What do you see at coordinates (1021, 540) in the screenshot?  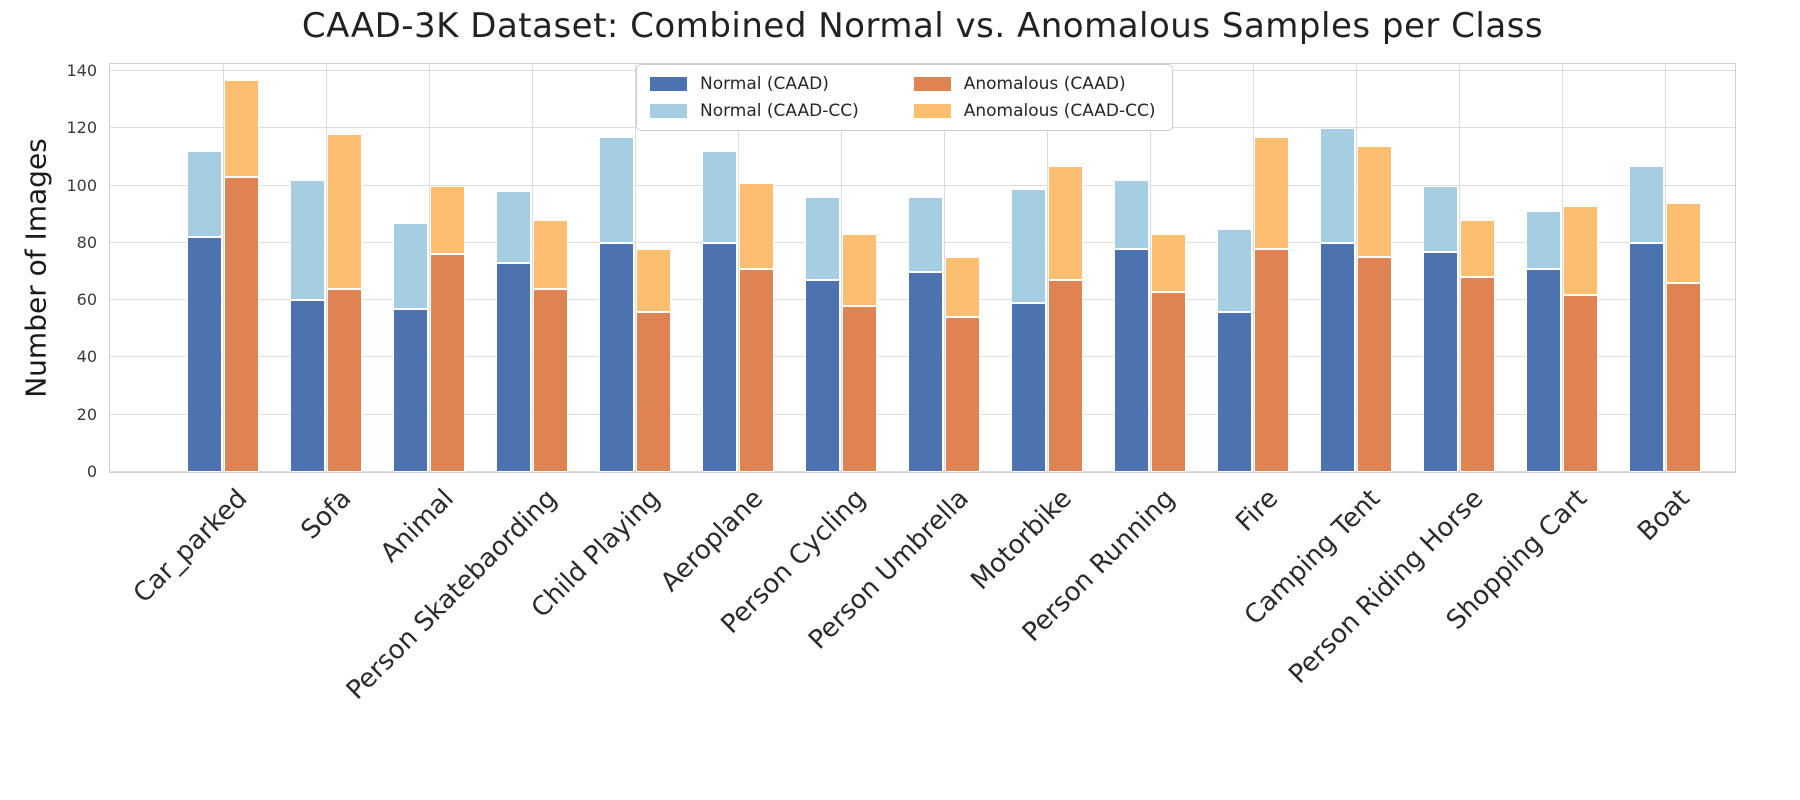 I see `x-tick-label: Motorbike` at bounding box center [1021, 540].